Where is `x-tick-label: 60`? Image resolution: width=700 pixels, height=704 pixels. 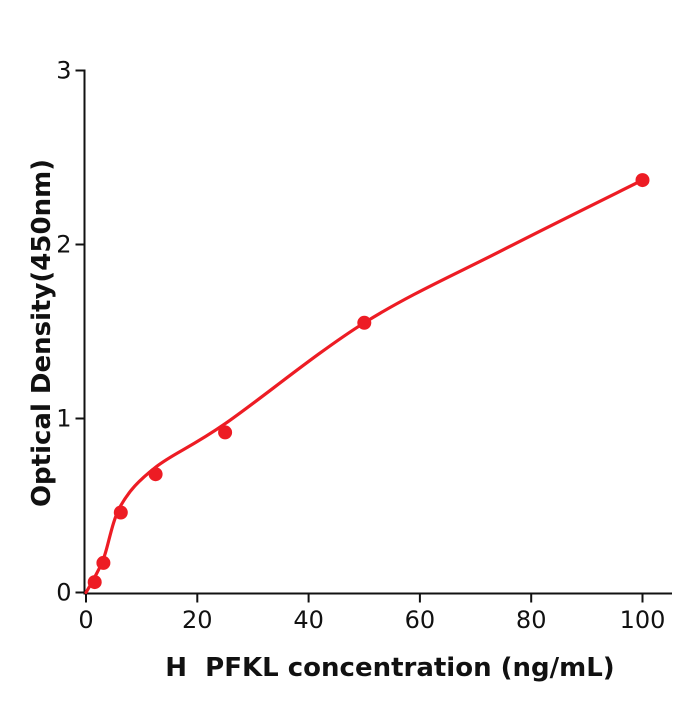
x-tick-label: 60 is located at coordinates (420, 620).